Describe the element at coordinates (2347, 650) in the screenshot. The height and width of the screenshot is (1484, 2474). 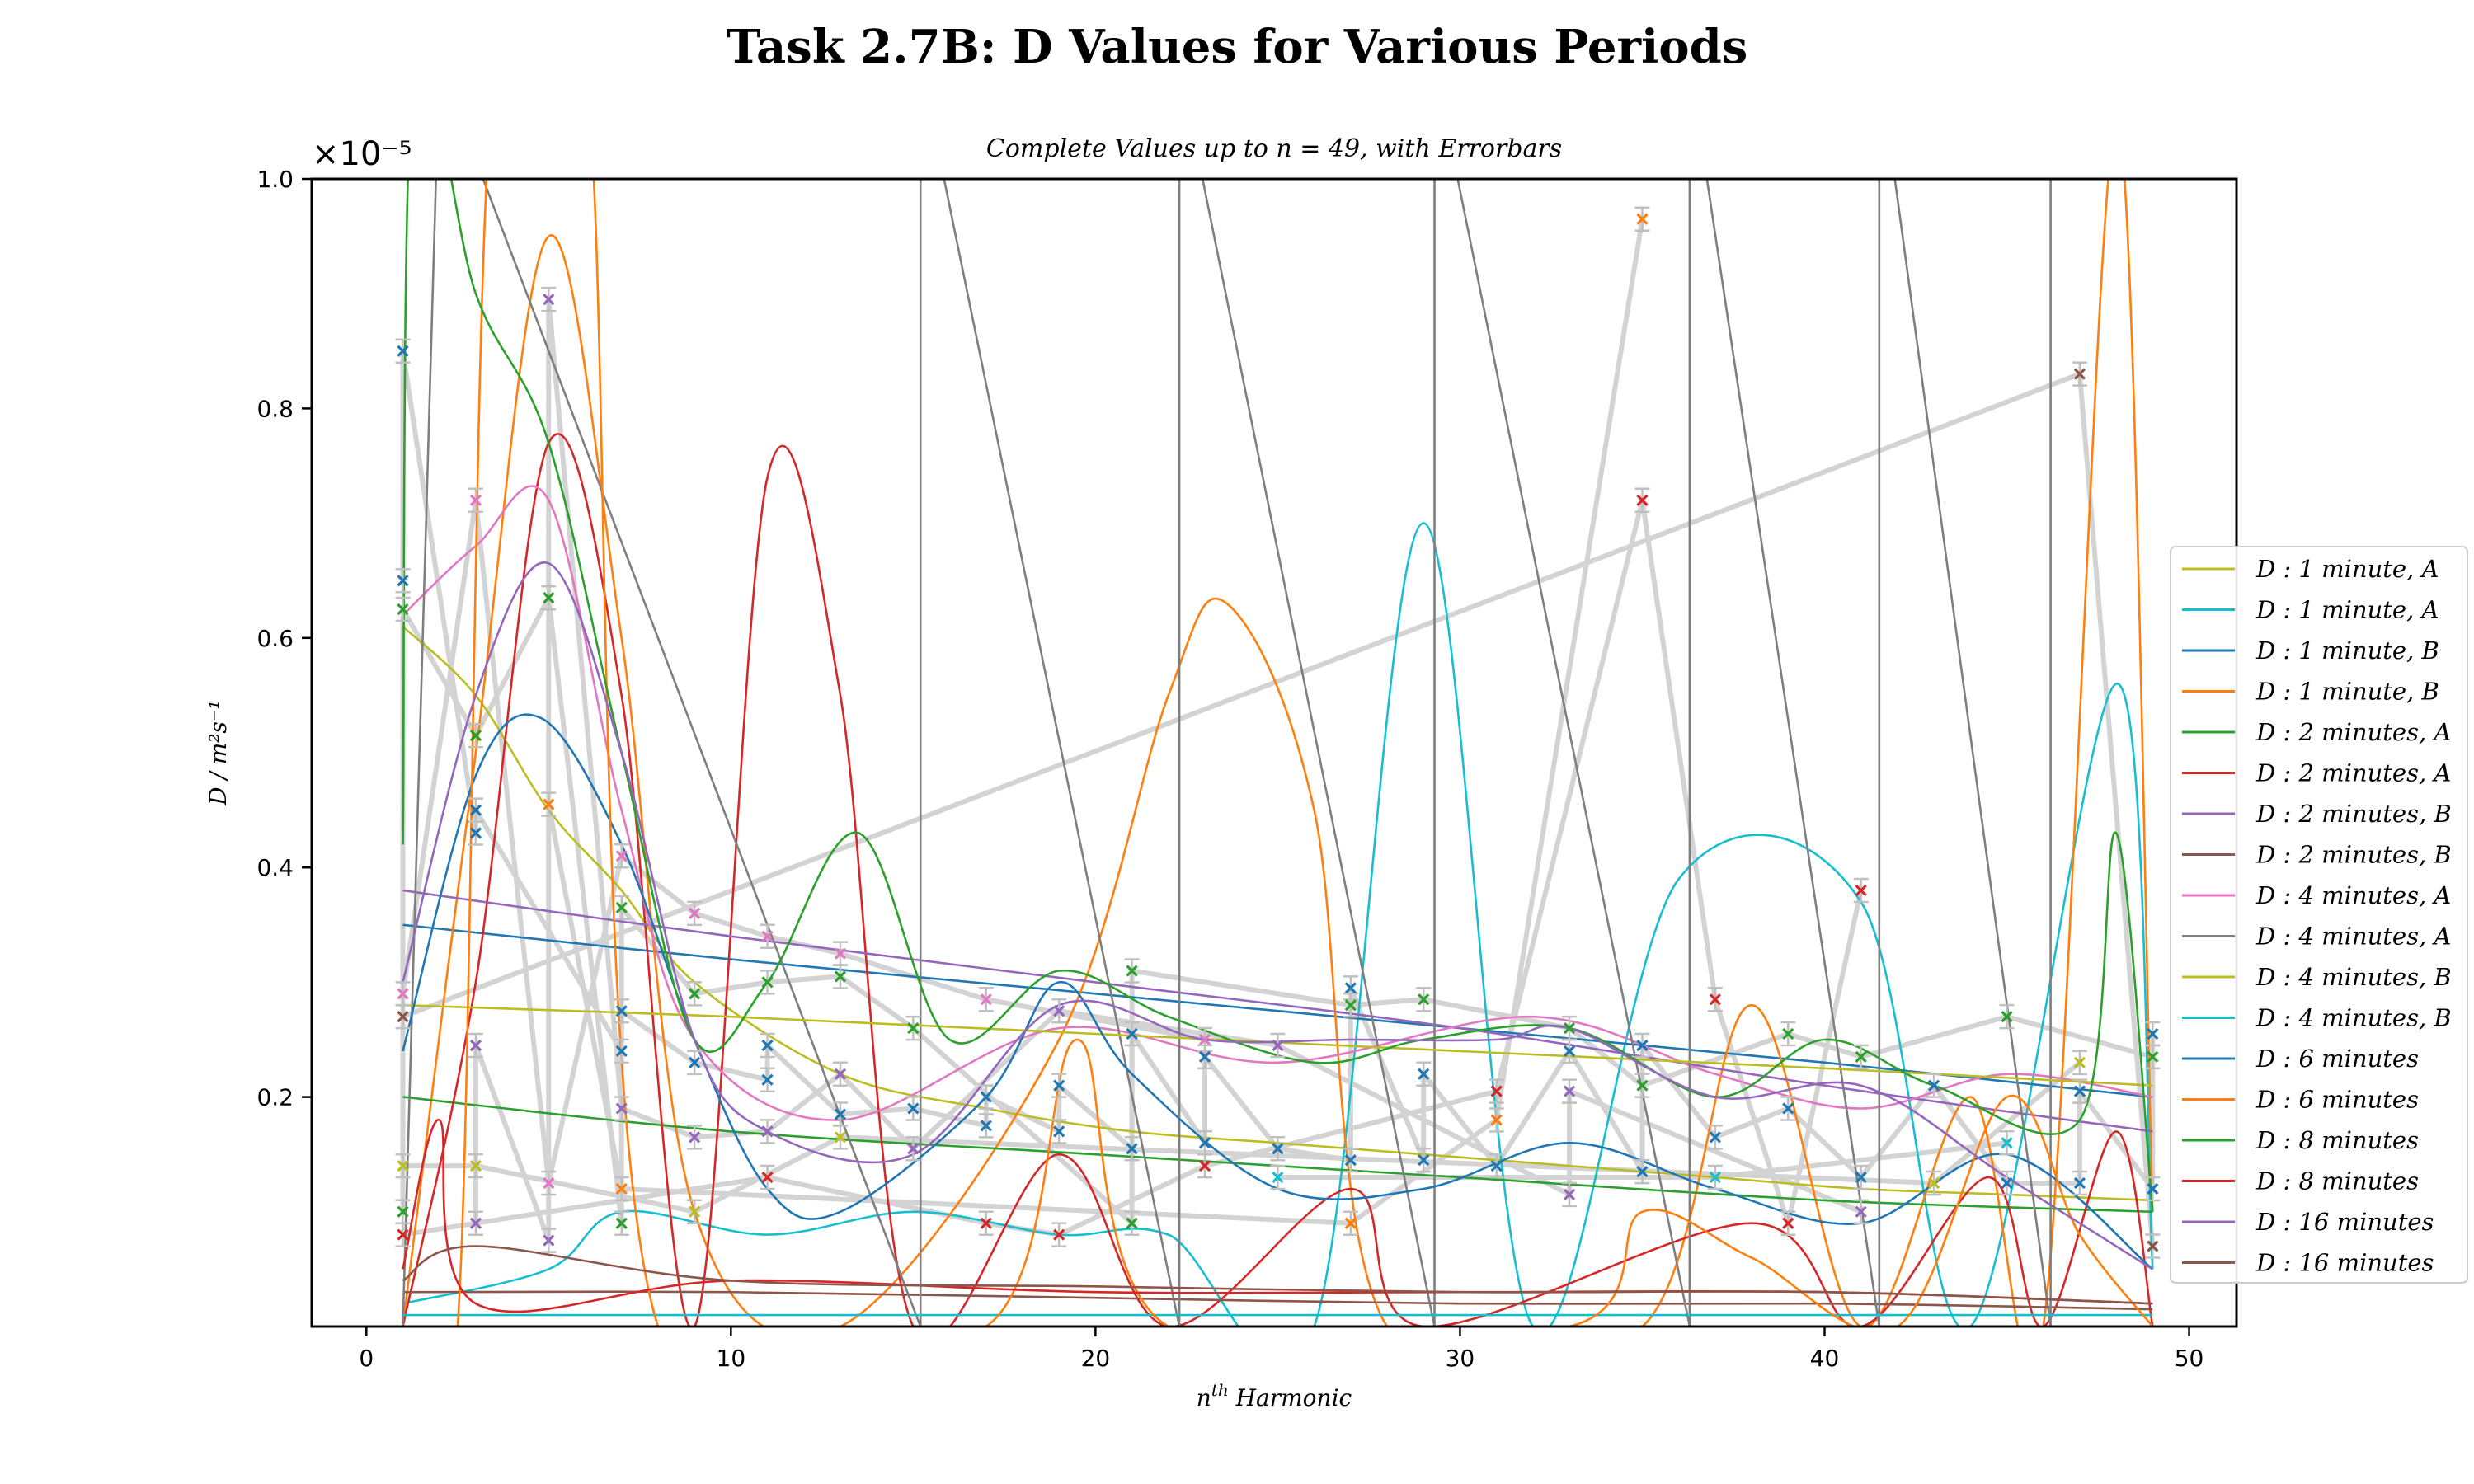
I see `legend-label: D : 1 minute, B` at that location.